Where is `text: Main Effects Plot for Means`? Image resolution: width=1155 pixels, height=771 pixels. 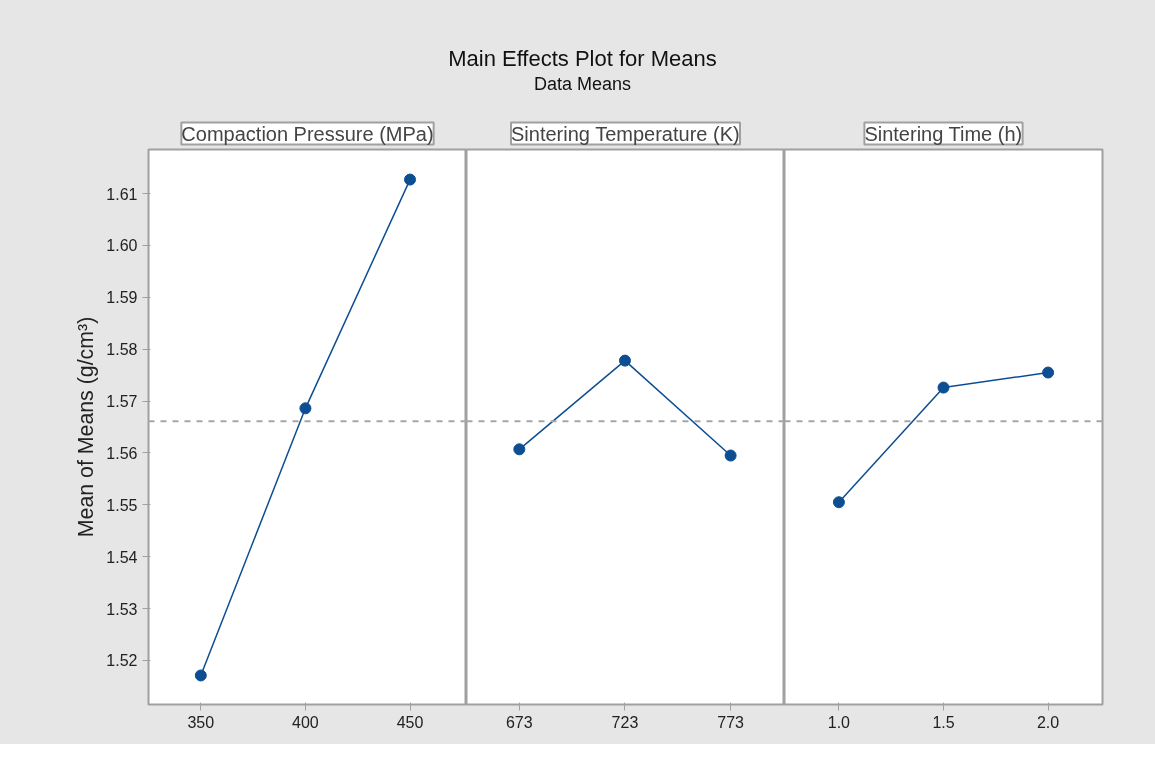
text: Main Effects Plot for Means is located at coordinates (582, 59).